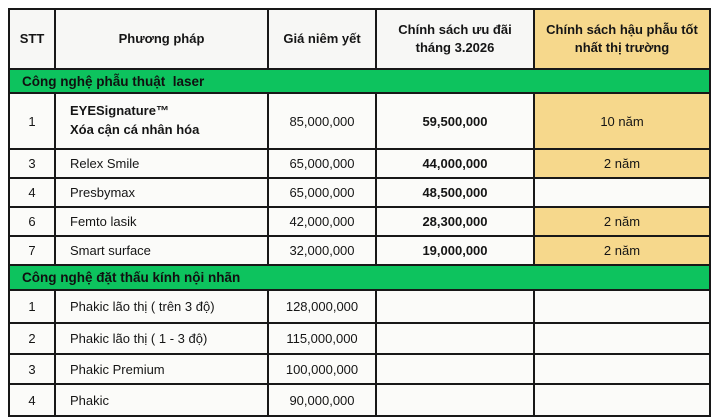 The width and height of the screenshot is (717, 420). Describe the element at coordinates (455, 39) in the screenshot. I see `col-header-promo: Chính sách ưu đãi tháng 3.2026` at that location.